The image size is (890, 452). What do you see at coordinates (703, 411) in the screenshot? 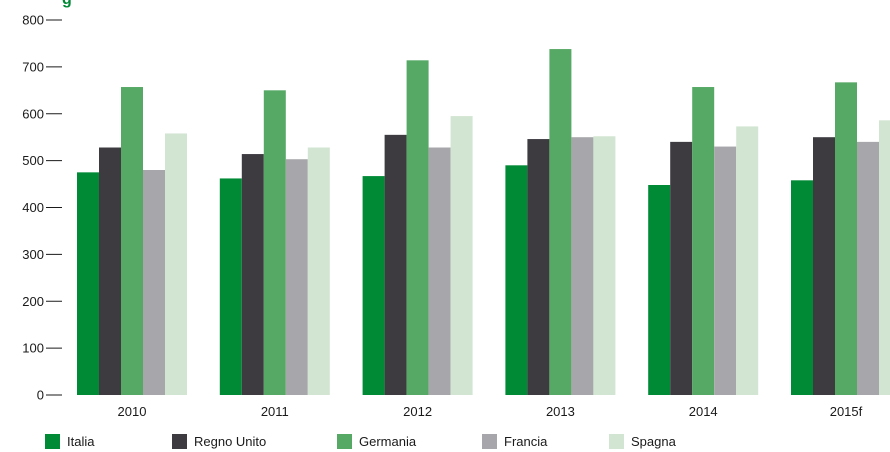
I see `x-tick-label: 2014` at bounding box center [703, 411].